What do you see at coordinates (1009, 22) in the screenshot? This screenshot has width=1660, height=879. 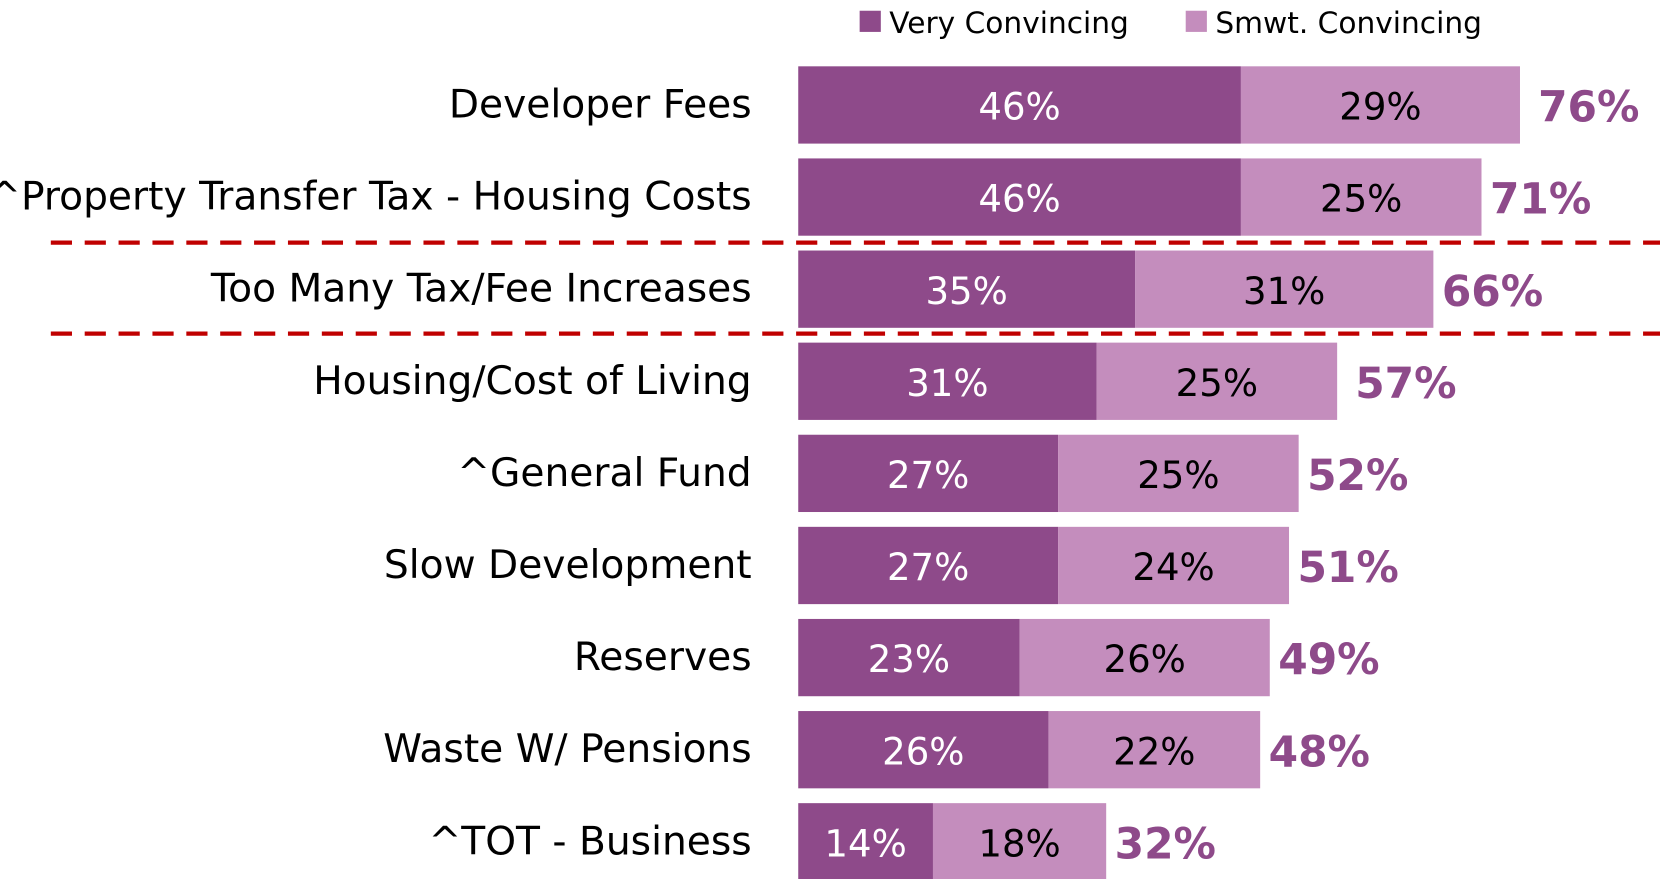 I see `legend-label: Very Convincing` at bounding box center [1009, 22].